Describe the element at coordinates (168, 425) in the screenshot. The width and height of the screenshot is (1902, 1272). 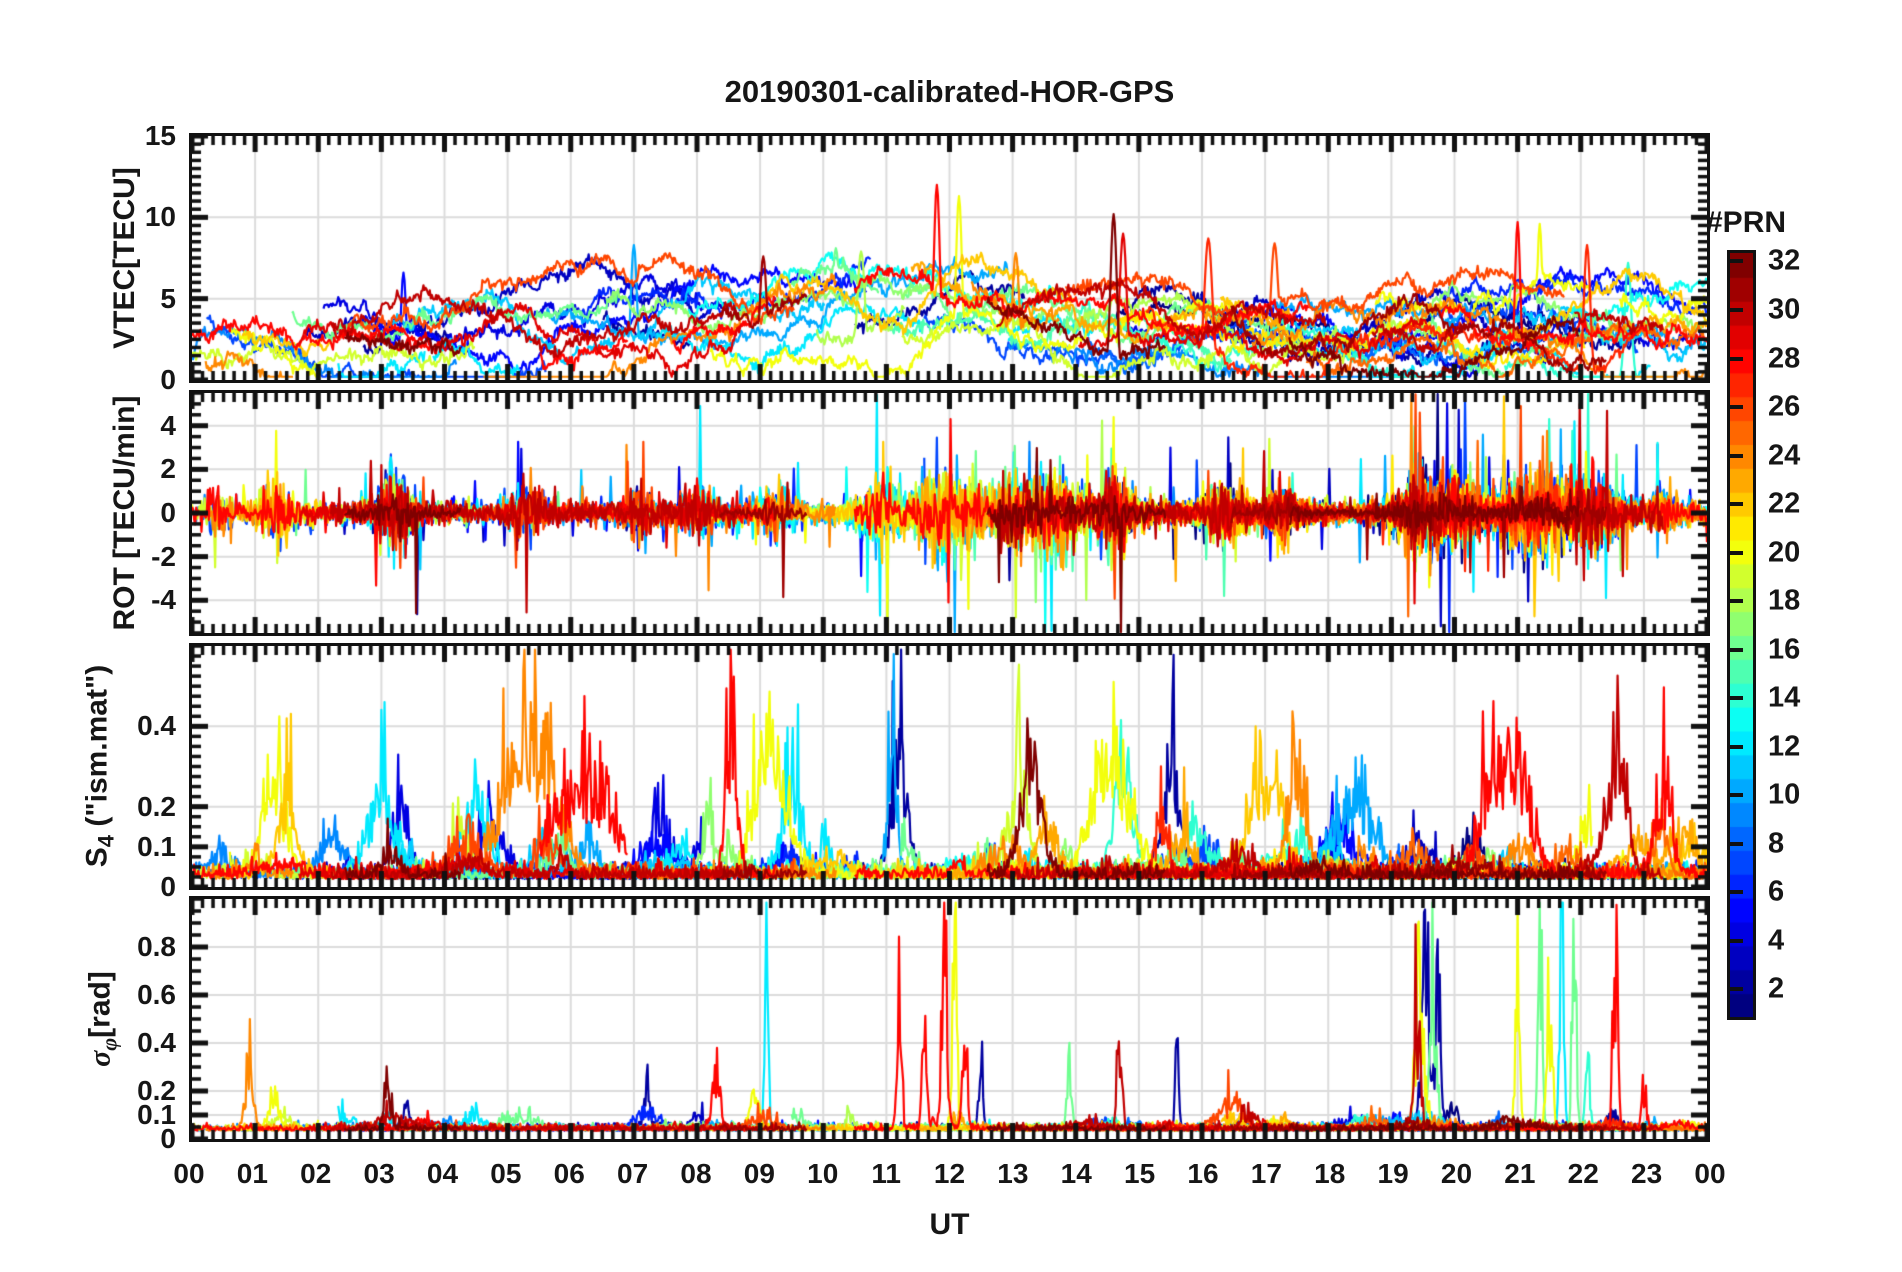
I see `y-tick-label: 4` at that location.